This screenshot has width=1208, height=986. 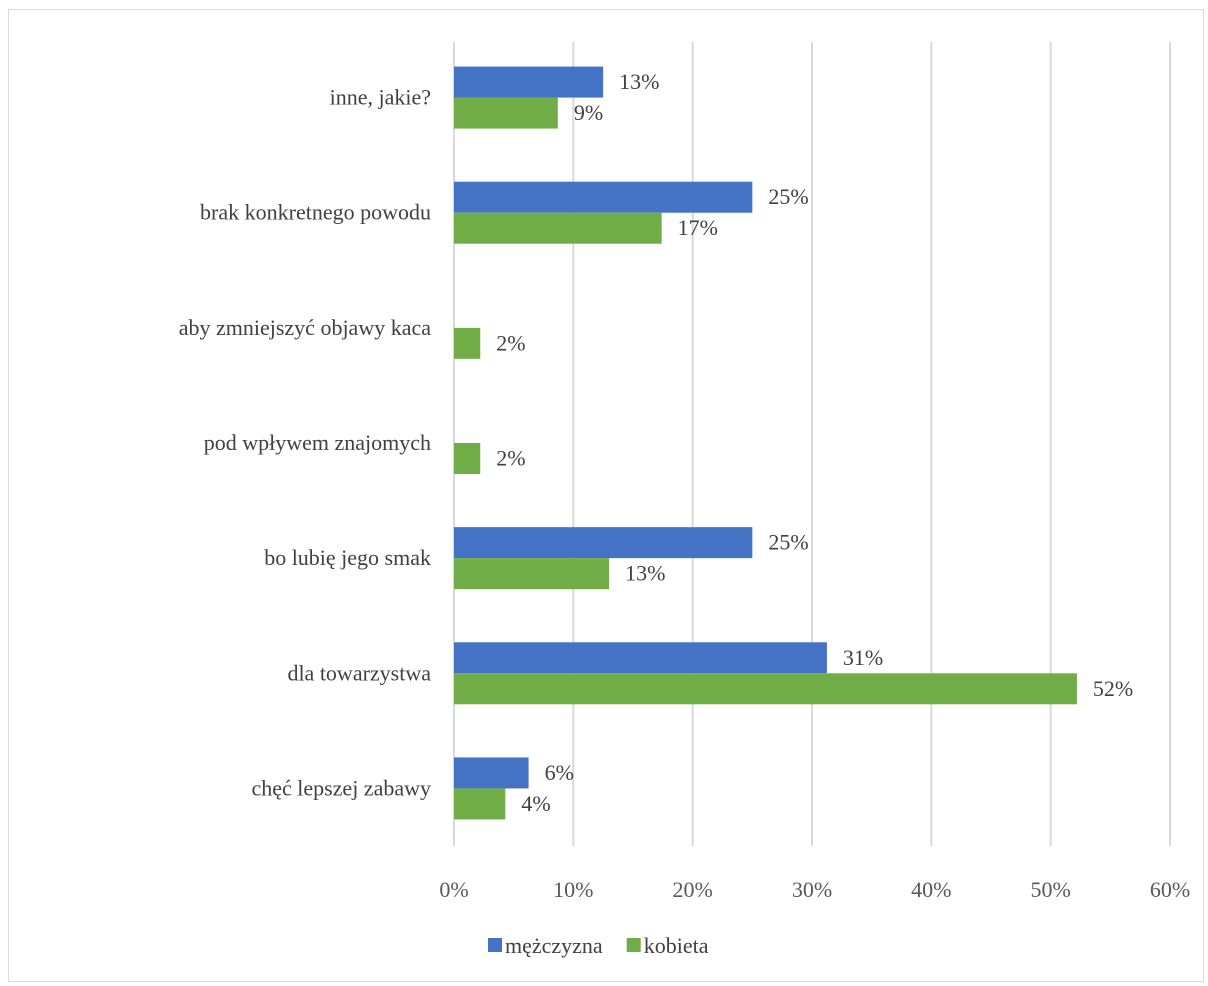 What do you see at coordinates (341, 787) in the screenshot?
I see `category-label: chęć lepszej zabawy` at bounding box center [341, 787].